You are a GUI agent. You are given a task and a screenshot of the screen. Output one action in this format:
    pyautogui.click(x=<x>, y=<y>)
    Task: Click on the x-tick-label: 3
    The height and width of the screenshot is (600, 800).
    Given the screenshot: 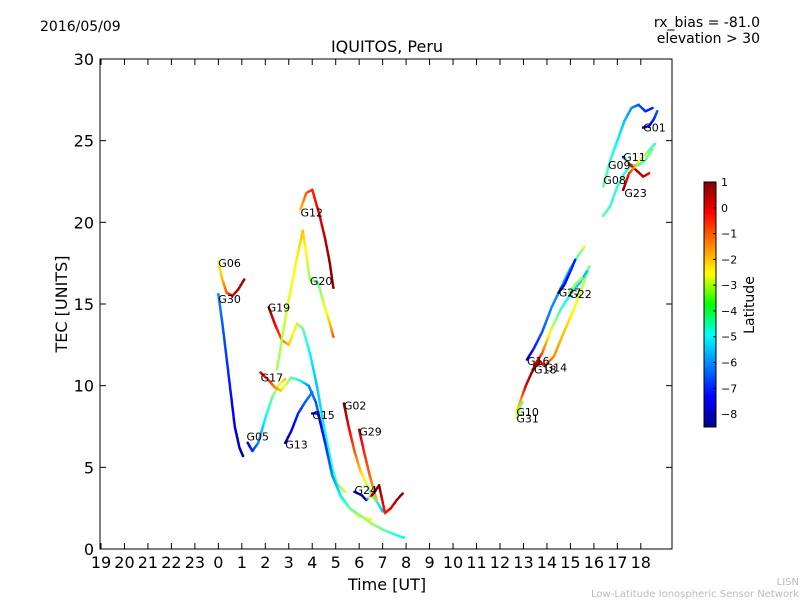 What is the action you would take?
    pyautogui.click(x=289, y=562)
    